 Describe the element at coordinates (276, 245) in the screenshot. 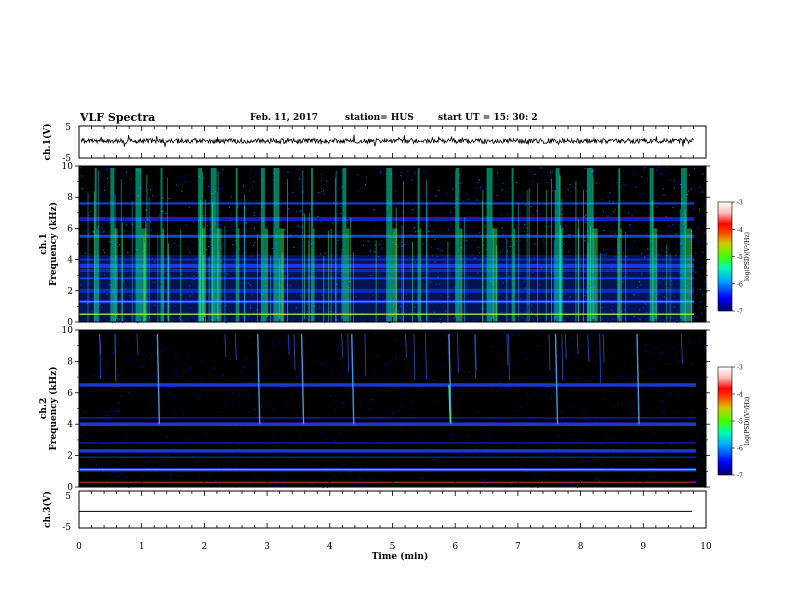

I see `ch1-spectrogram-burst-3.1` at that location.